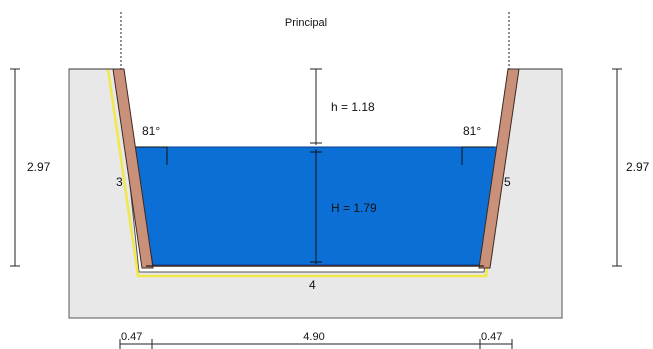  I want to click on bottom-width-dimension, so click(316, 344).